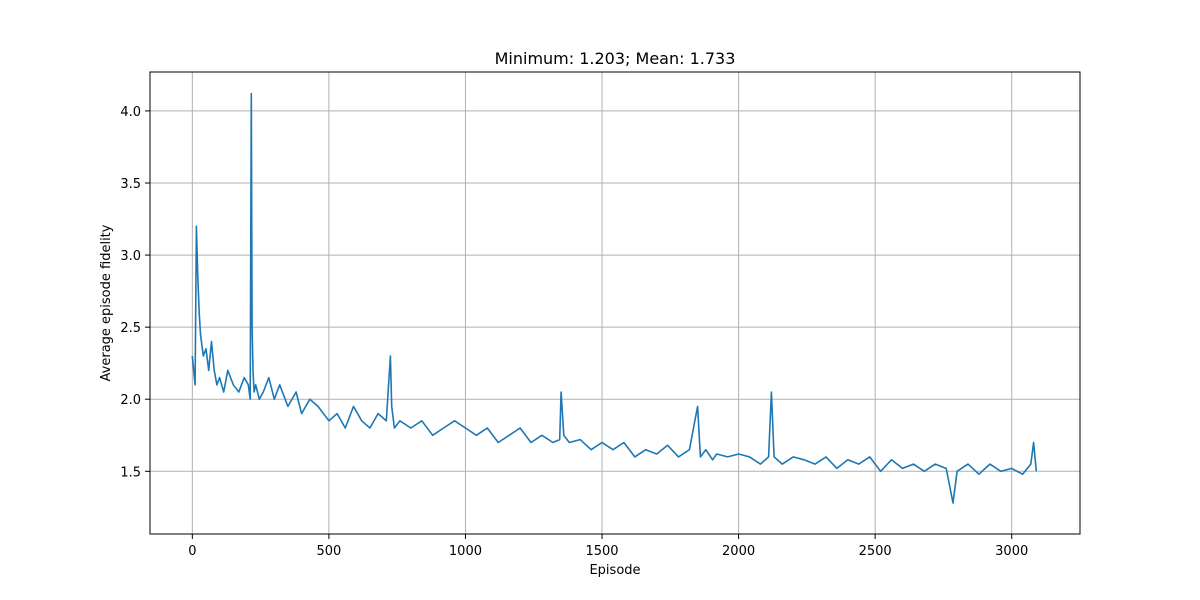  What do you see at coordinates (465, 551) in the screenshot?
I see `x-tick-label: 1000` at bounding box center [465, 551].